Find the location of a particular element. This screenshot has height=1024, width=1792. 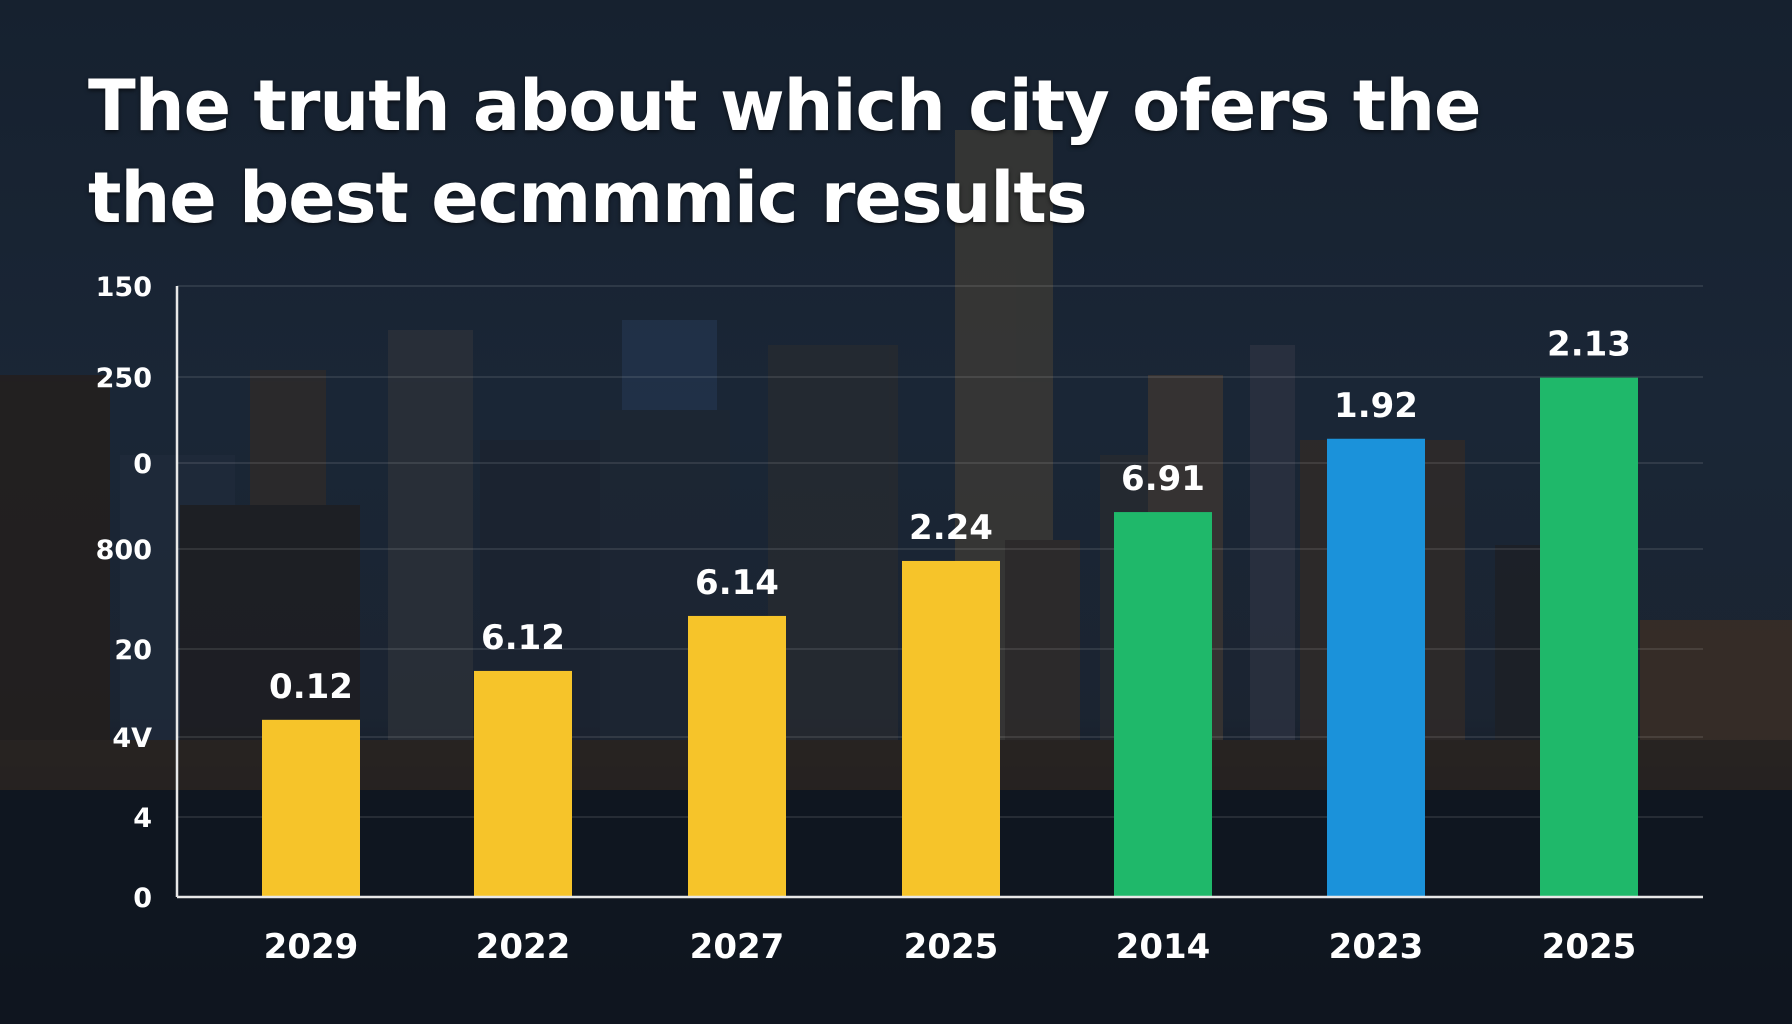

value-label: 0.12 is located at coordinates (311, 687).